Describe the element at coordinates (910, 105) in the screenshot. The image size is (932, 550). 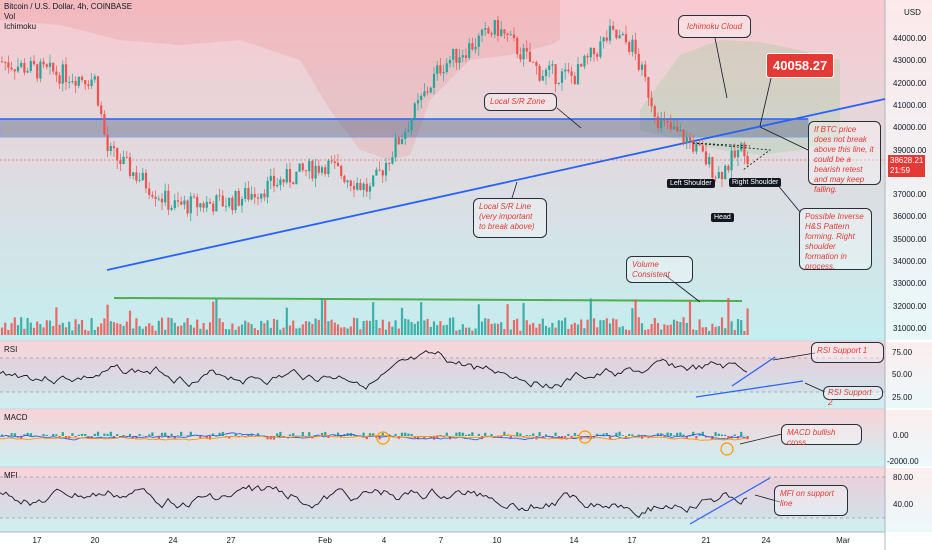
I see `price-axis-tick: 41000.00` at that location.